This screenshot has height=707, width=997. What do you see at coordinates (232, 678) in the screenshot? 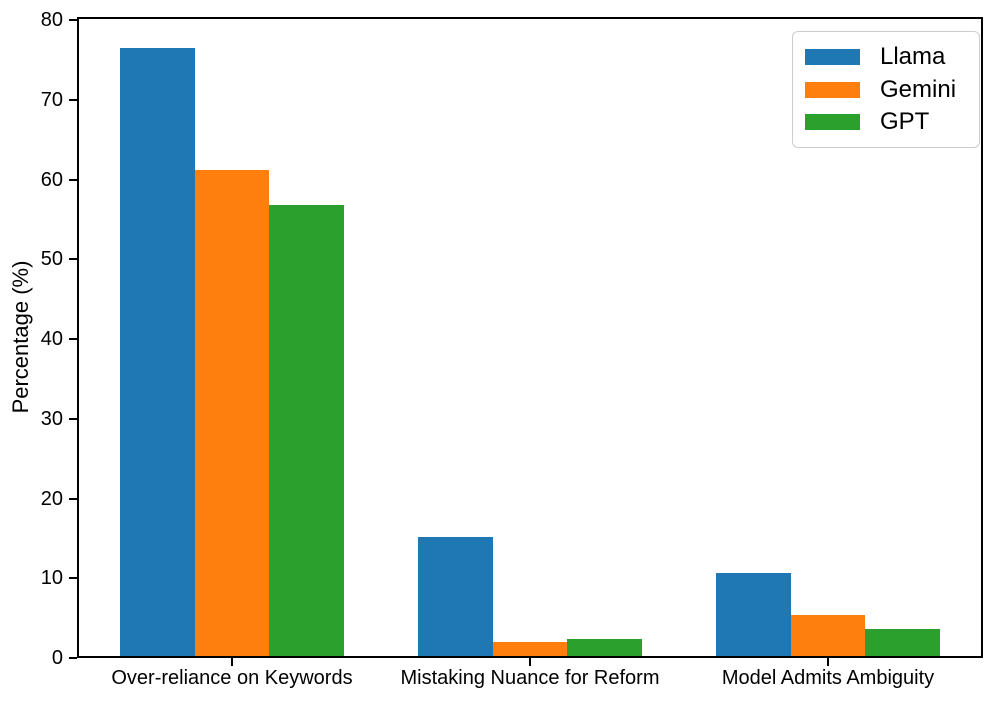
I see `x-tick-label-0: Over-reliance on Keywords` at bounding box center [232, 678].